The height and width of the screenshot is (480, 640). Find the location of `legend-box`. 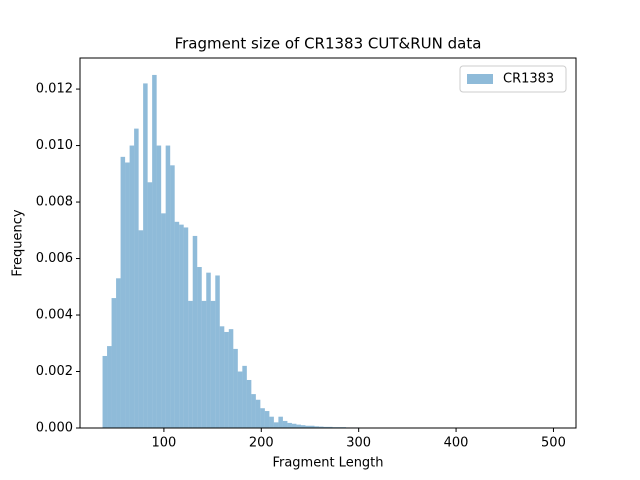

legend-box is located at coordinates (513, 79).